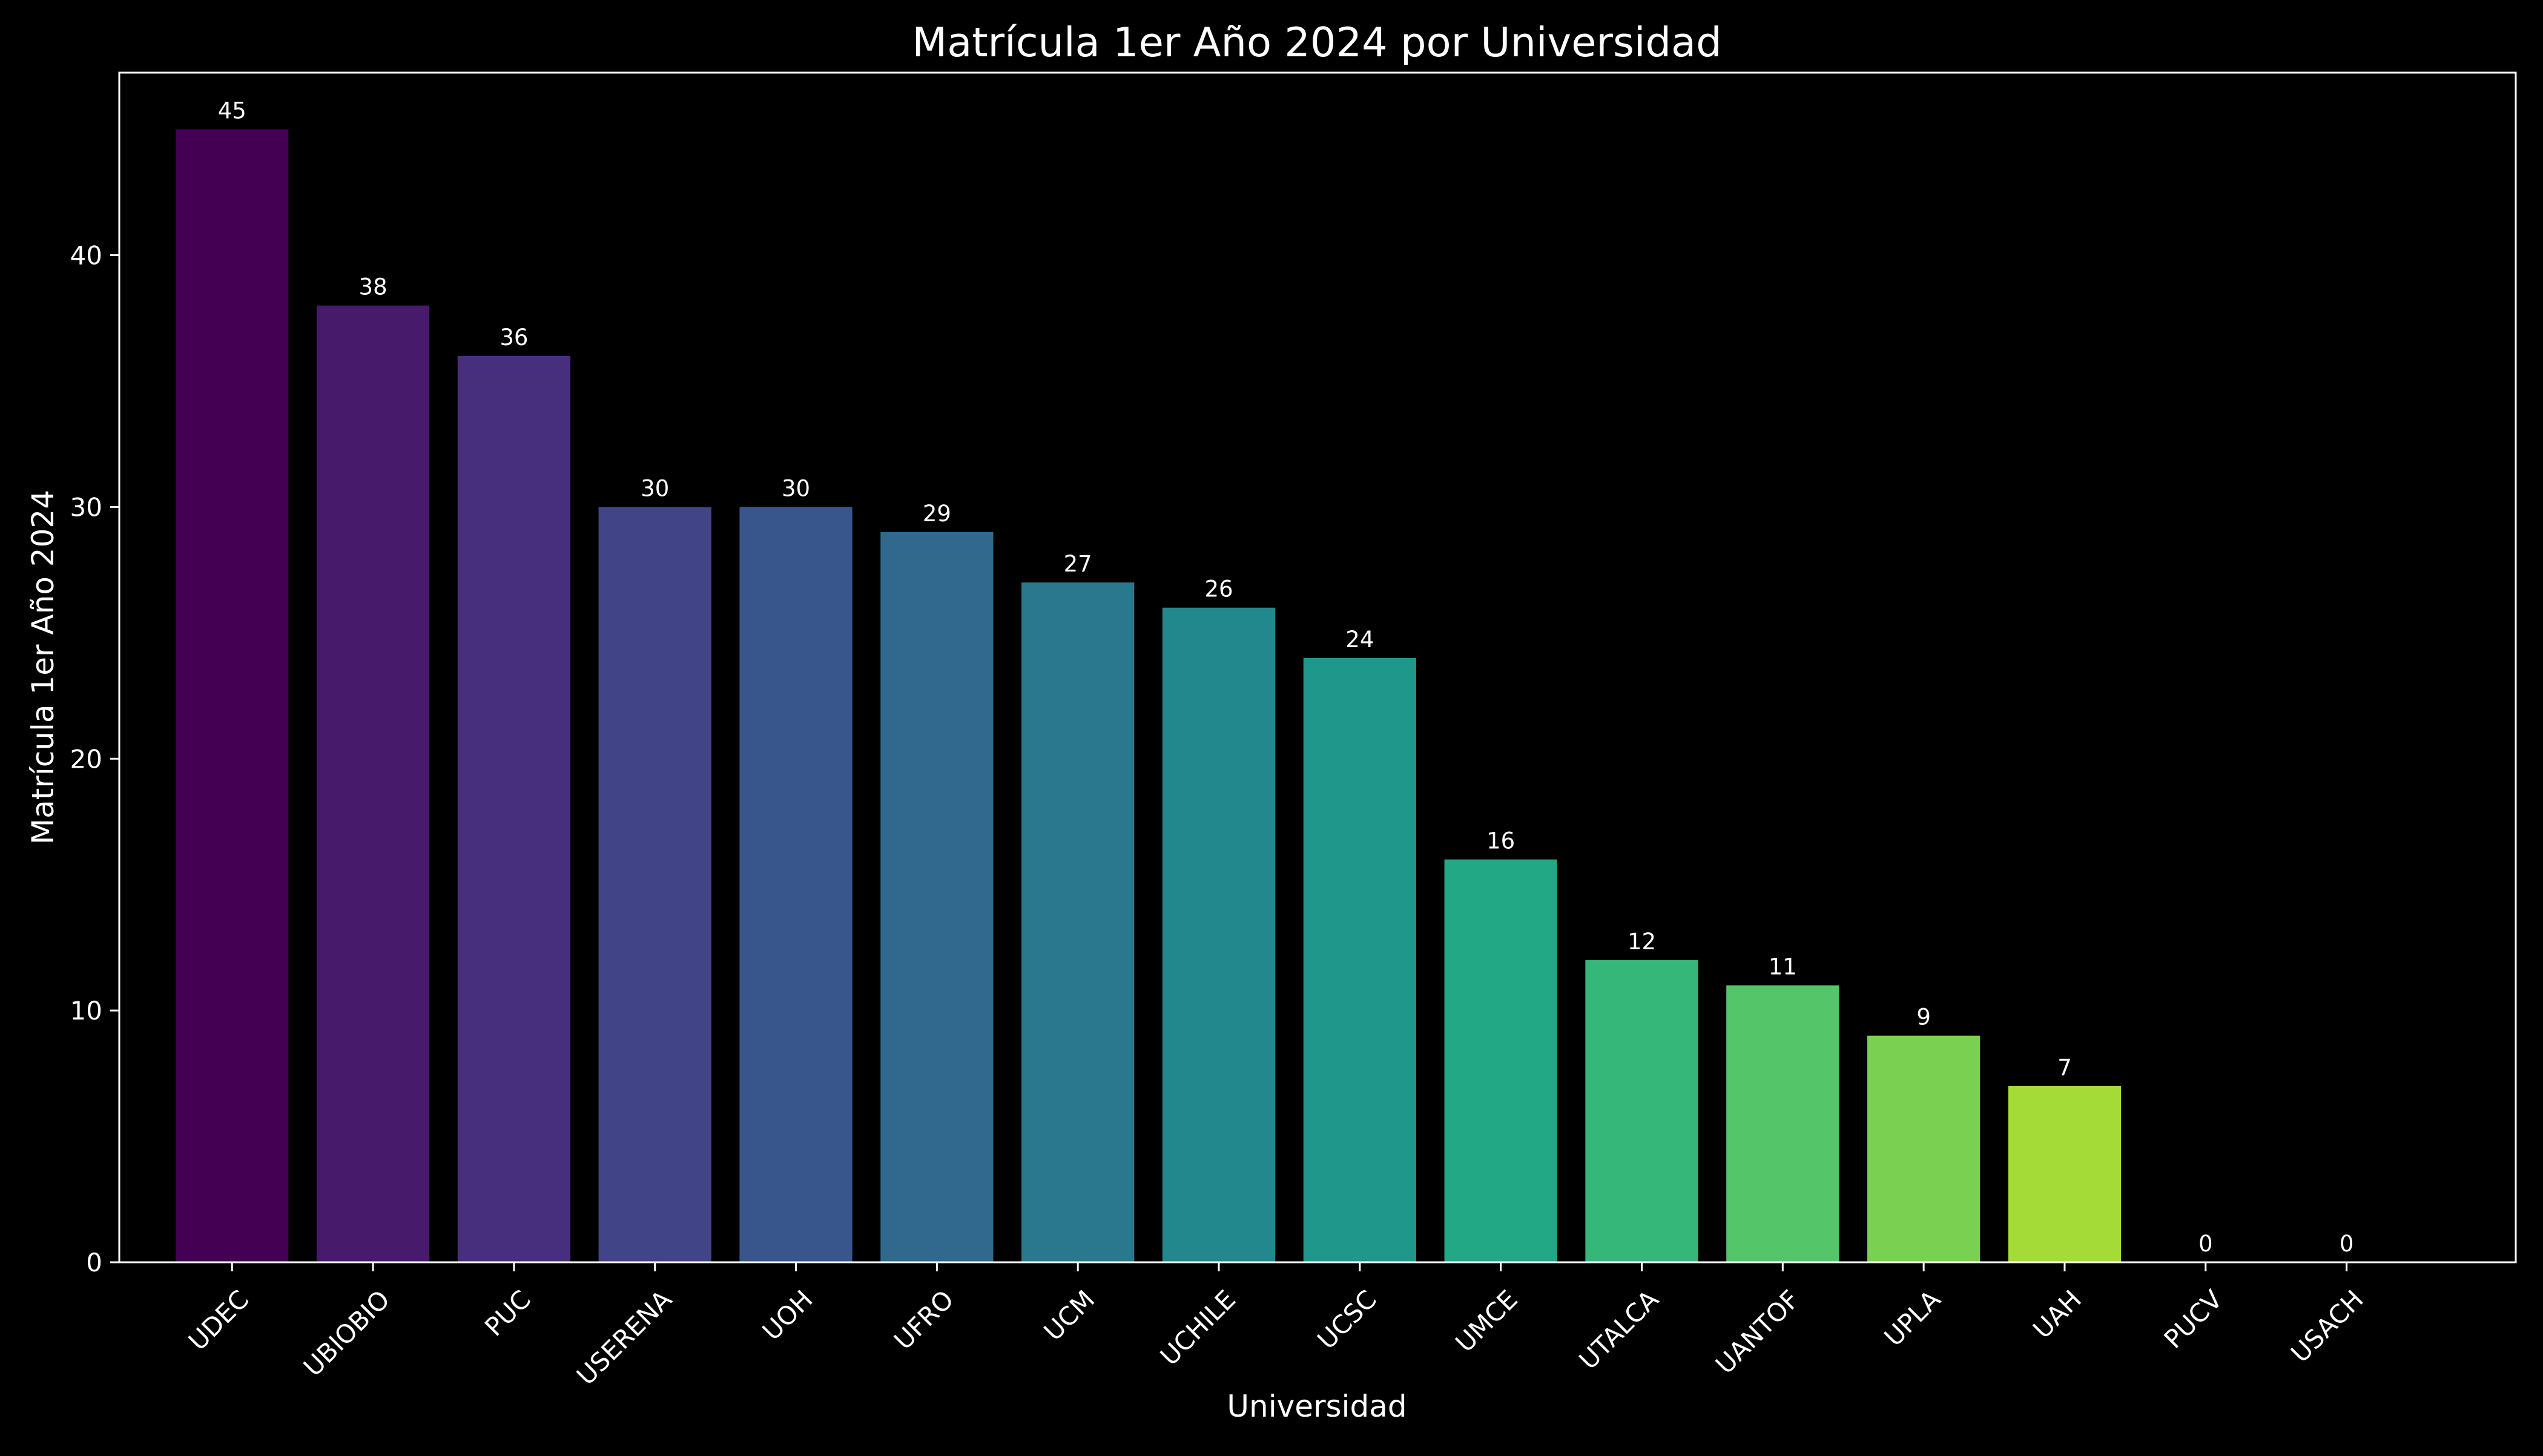  What do you see at coordinates (1069, 1315) in the screenshot?
I see `x-tick-label-ucm: UCM` at bounding box center [1069, 1315].